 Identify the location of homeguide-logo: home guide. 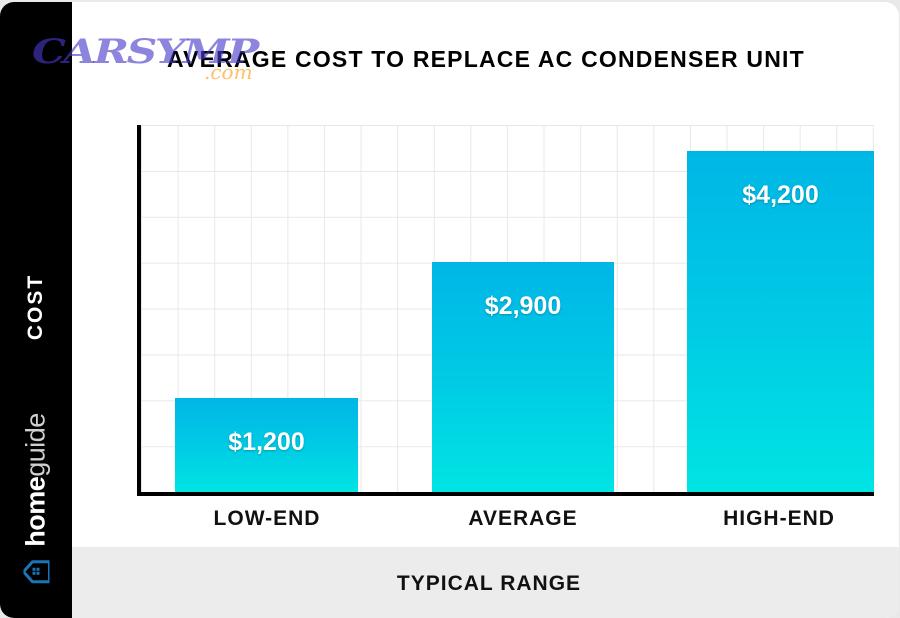
(36, 500).